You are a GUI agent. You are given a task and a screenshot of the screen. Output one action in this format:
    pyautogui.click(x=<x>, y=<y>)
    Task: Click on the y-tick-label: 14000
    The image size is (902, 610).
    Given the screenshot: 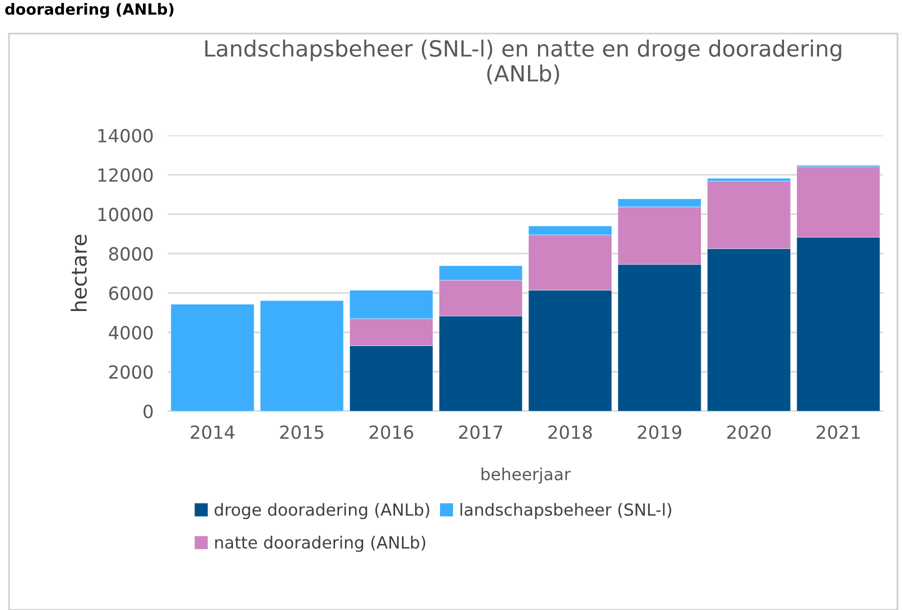 What is the action you would take?
    pyautogui.click(x=125, y=135)
    